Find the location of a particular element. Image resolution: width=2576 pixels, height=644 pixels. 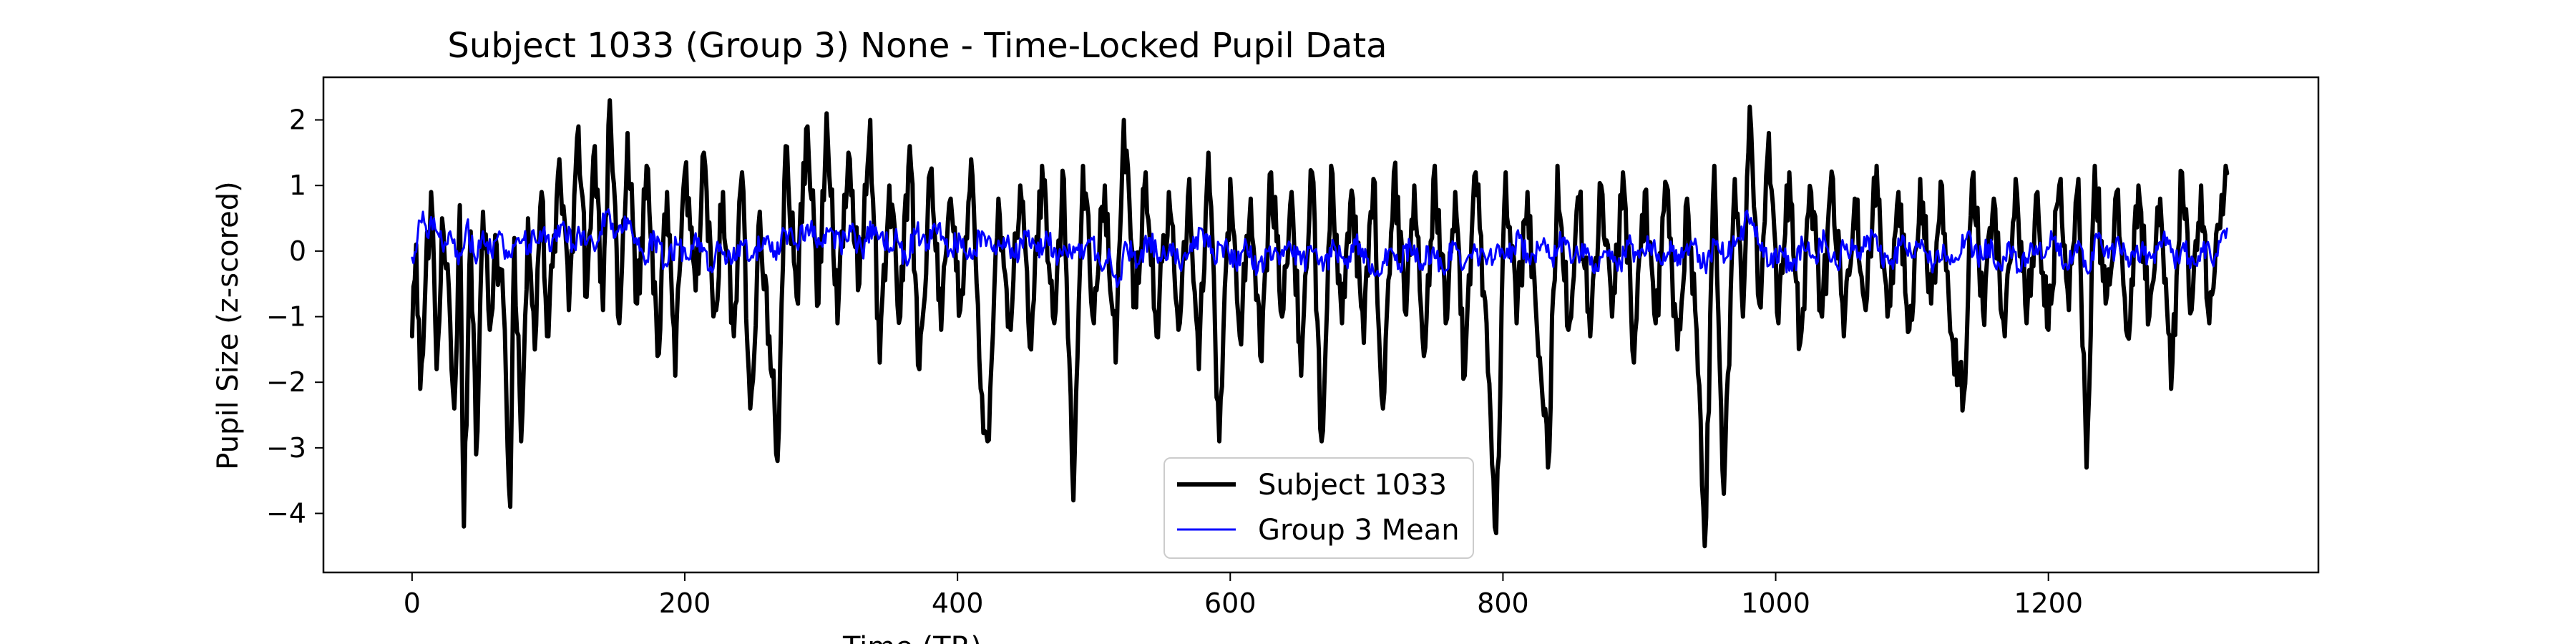

y-tick-label--1: −1 is located at coordinates (286, 317).